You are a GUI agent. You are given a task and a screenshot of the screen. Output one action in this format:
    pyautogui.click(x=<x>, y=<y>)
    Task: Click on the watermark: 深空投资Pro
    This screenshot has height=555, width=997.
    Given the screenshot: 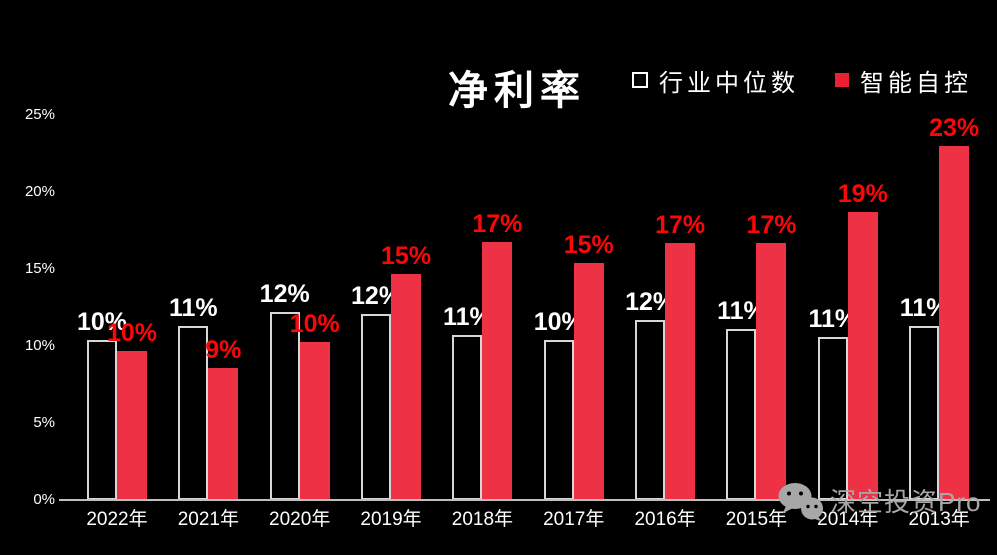 What is the action you would take?
    pyautogui.click(x=879, y=502)
    